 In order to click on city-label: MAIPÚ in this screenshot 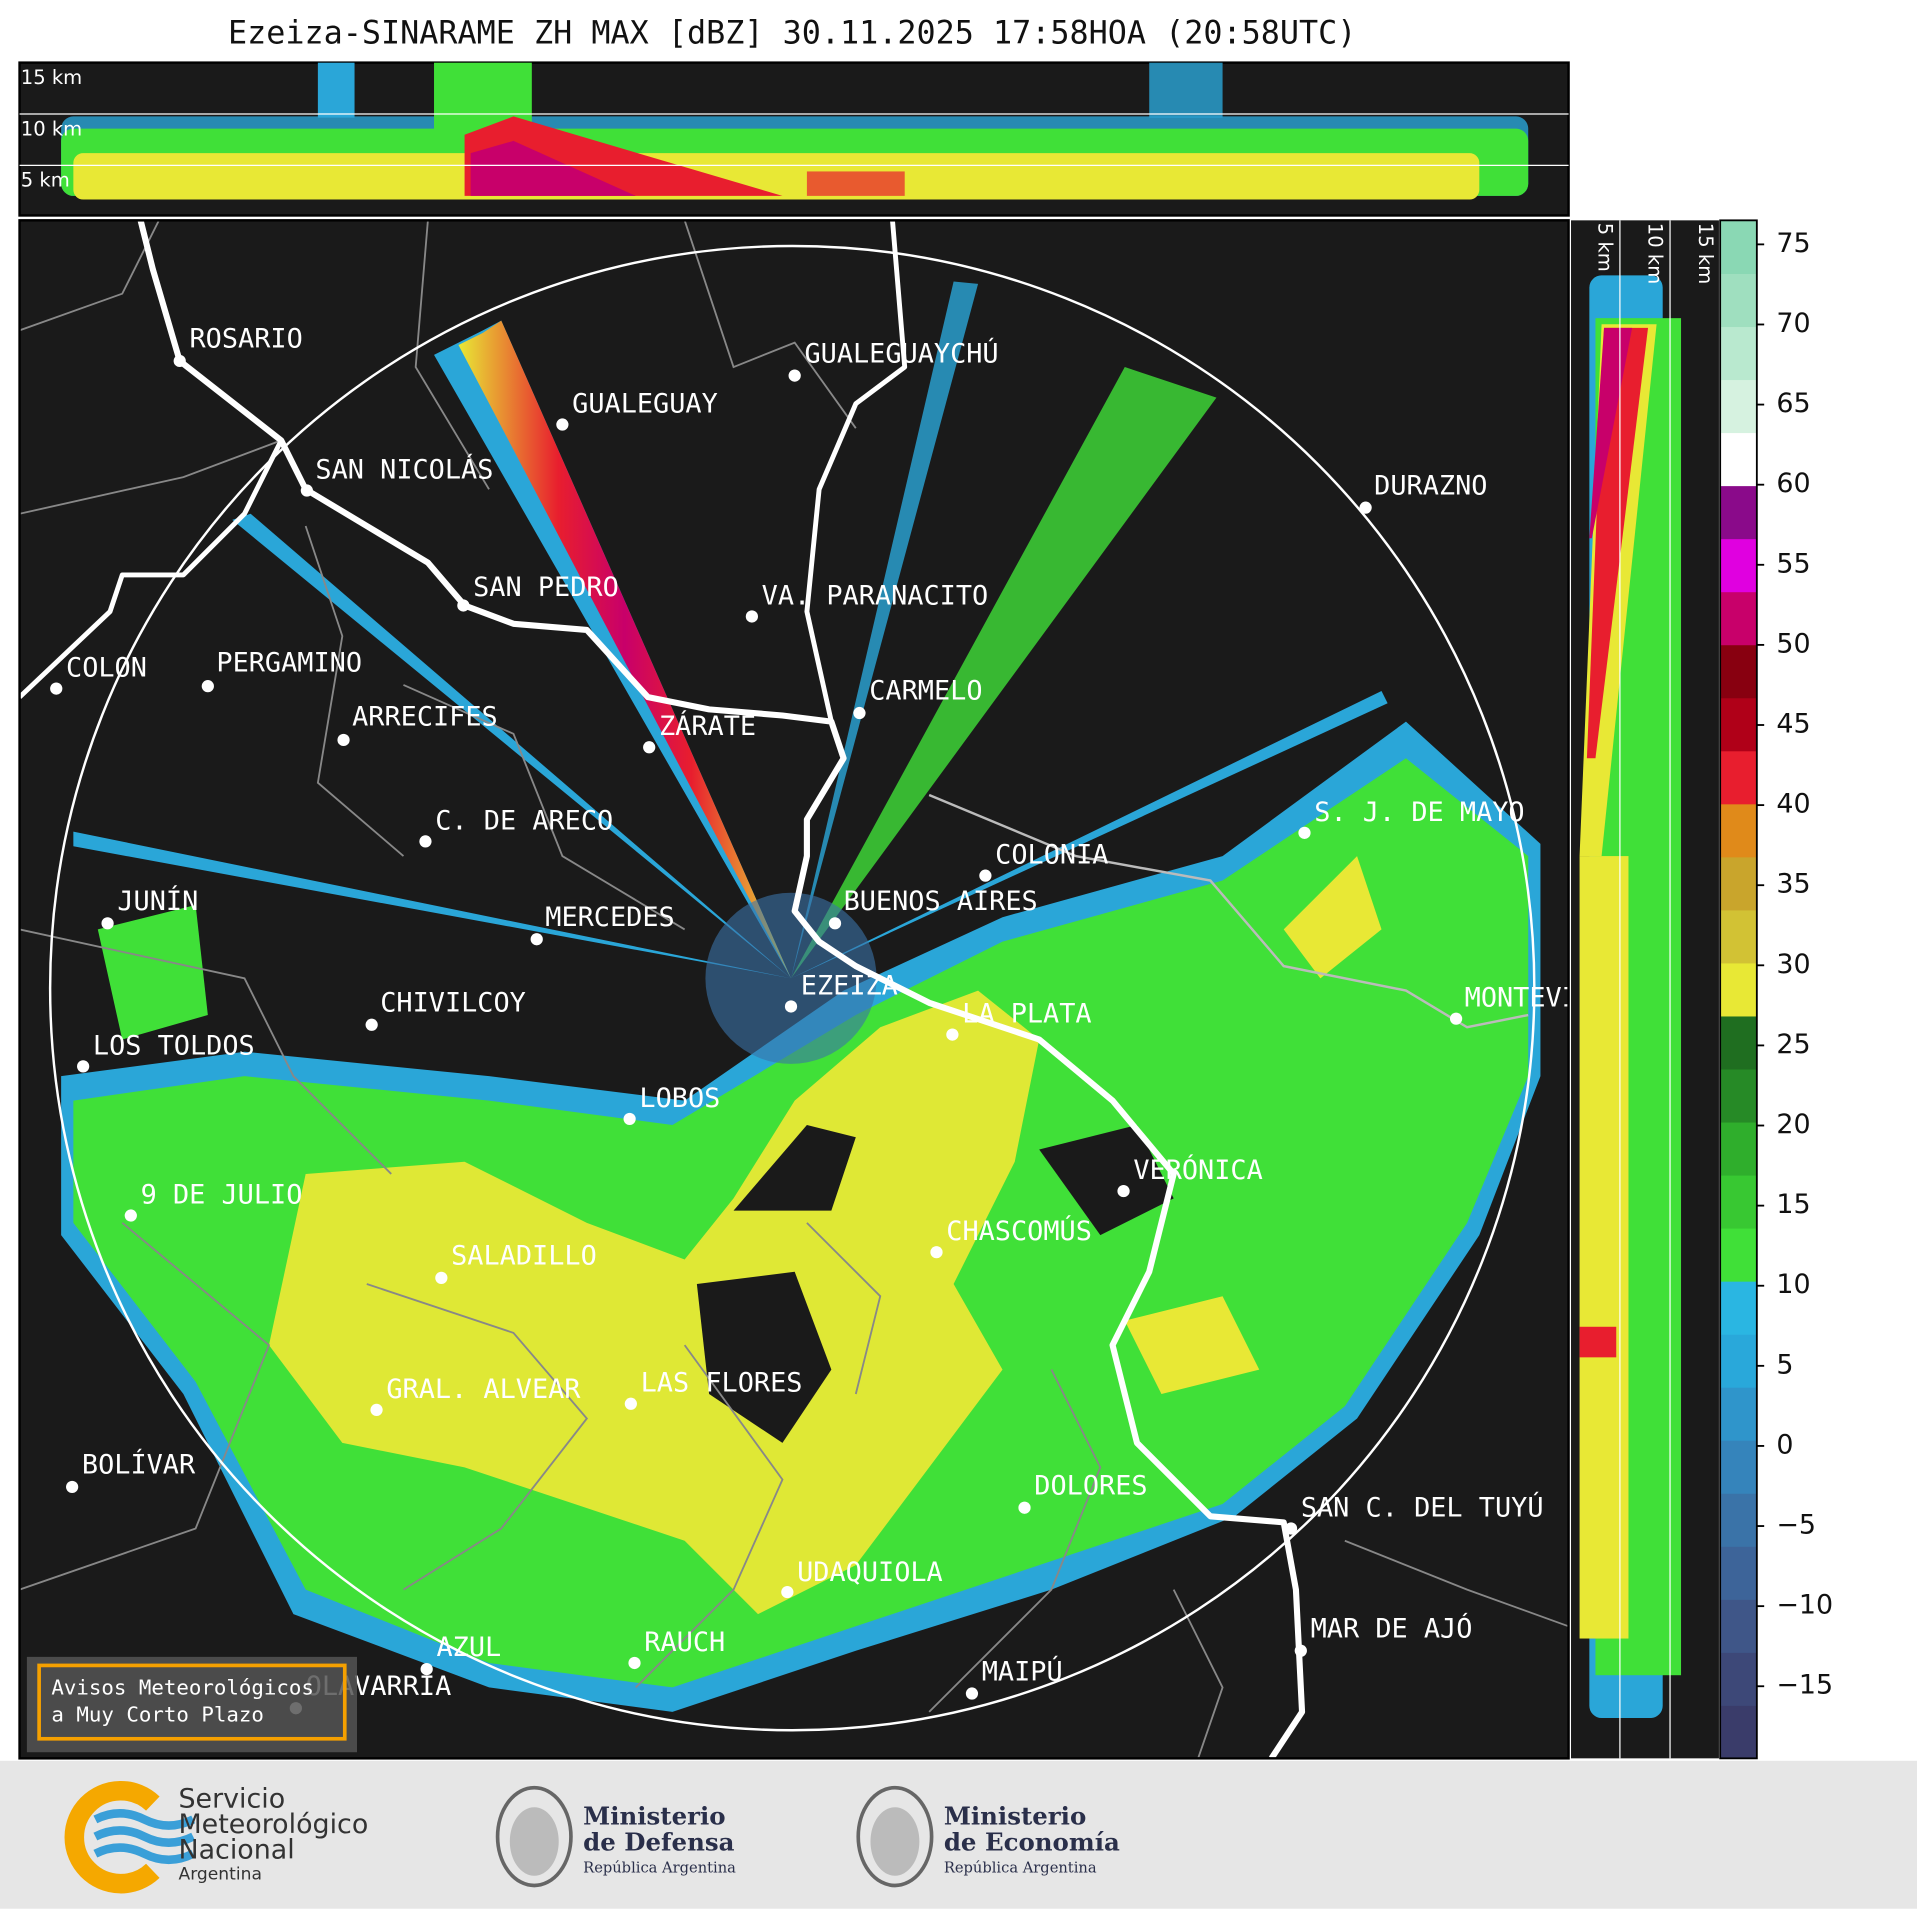, I will do `click(1022, 1671)`.